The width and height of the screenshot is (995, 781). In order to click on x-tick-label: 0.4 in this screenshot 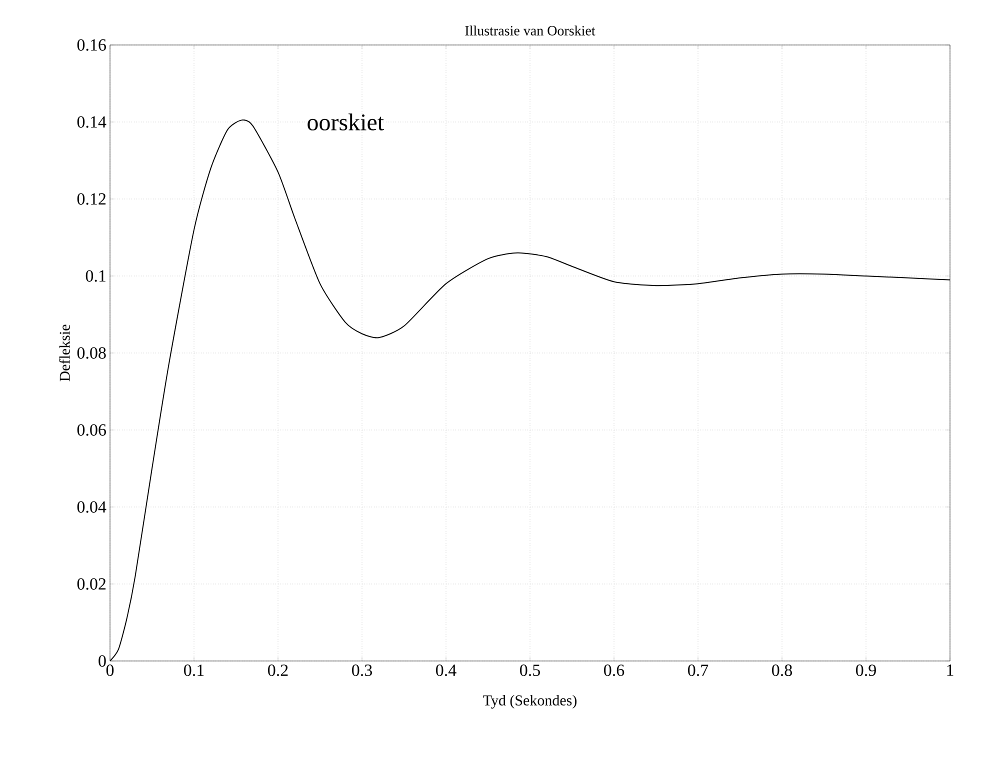, I will do `click(446, 670)`.